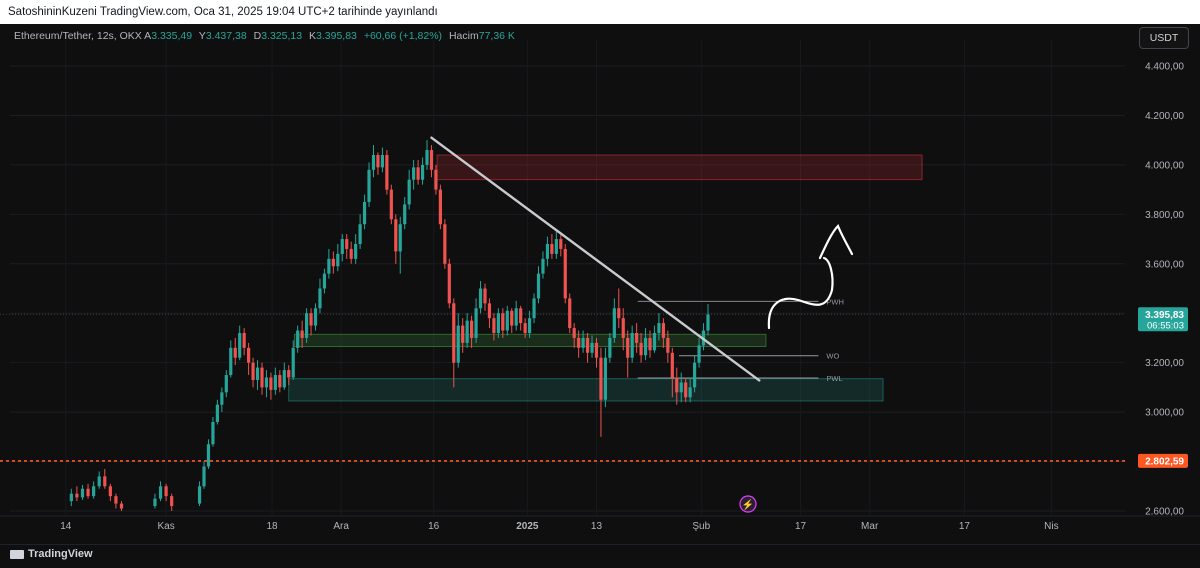 The image size is (1200, 568). What do you see at coordinates (165, 526) in the screenshot?
I see `x-tick-label: Kas` at bounding box center [165, 526].